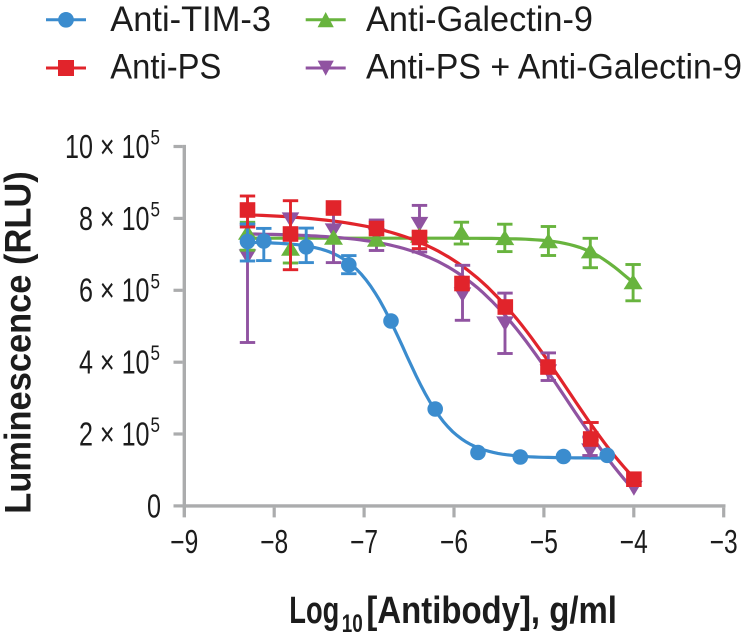 The height and width of the screenshot is (638, 744). What do you see at coordinates (190, 19) in the screenshot?
I see `svg-text: Anti-TIM-3` at bounding box center [190, 19].